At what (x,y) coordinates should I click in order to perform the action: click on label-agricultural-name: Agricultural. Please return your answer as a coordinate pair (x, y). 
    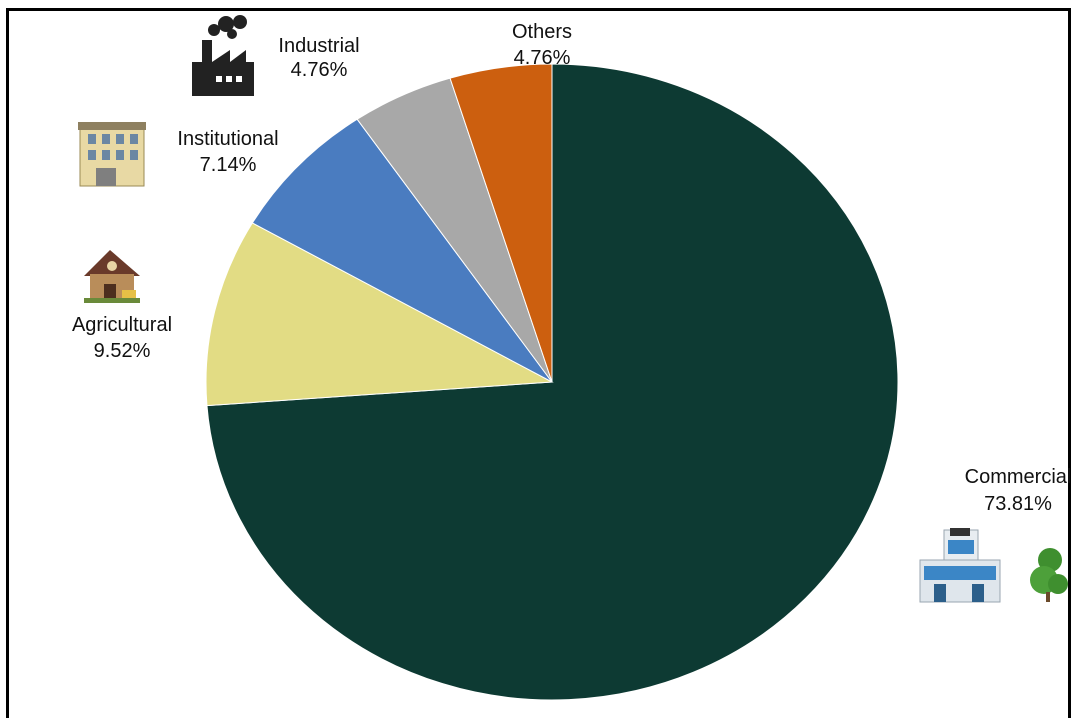
    Looking at the image, I should click on (122, 325).